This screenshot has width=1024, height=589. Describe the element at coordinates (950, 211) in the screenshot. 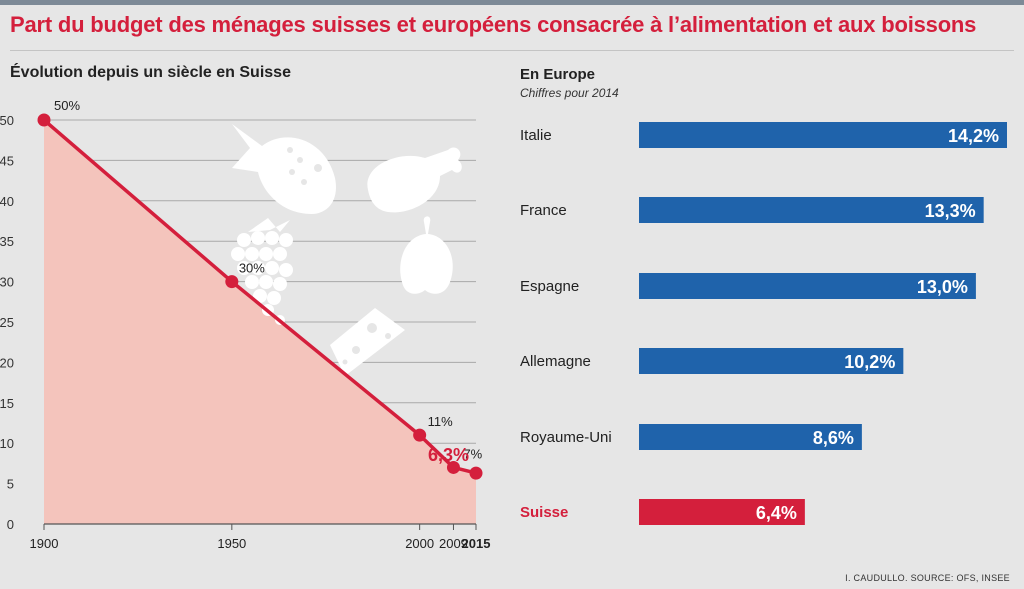

I see `bar-value-label: 13,3%` at that location.